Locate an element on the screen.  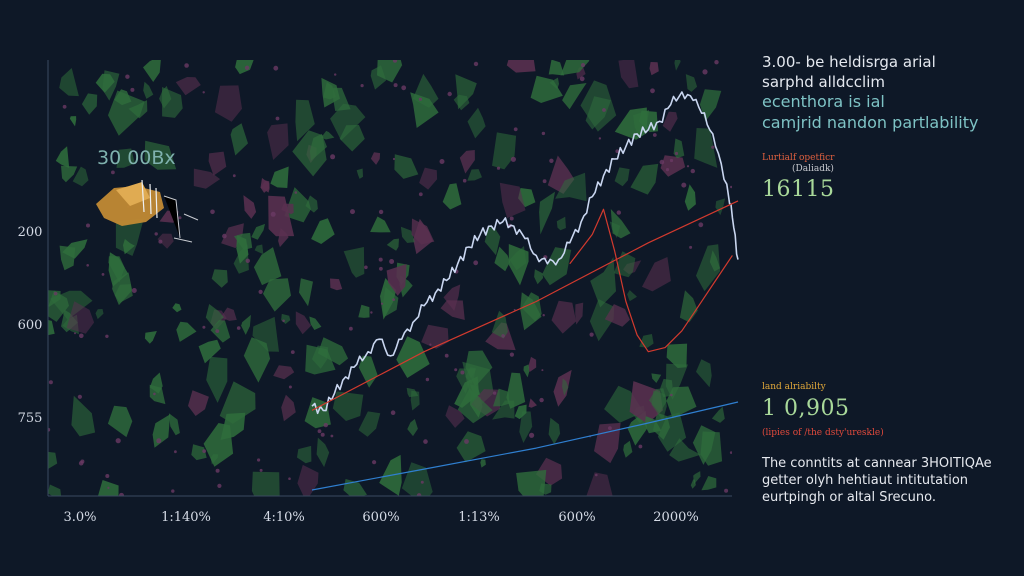
gold-ship-figure is located at coordinates (147, 211).